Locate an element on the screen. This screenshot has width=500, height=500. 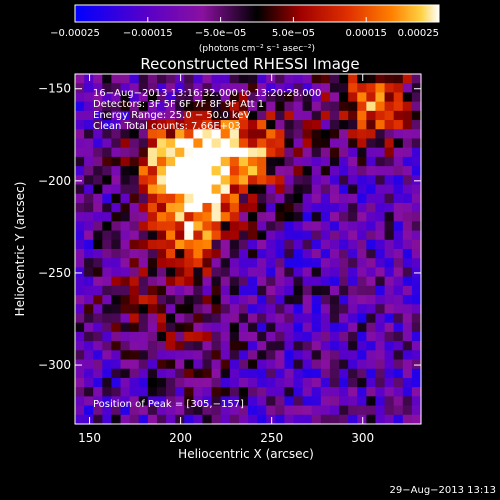
colorbar-gradient is located at coordinates (257, 13).